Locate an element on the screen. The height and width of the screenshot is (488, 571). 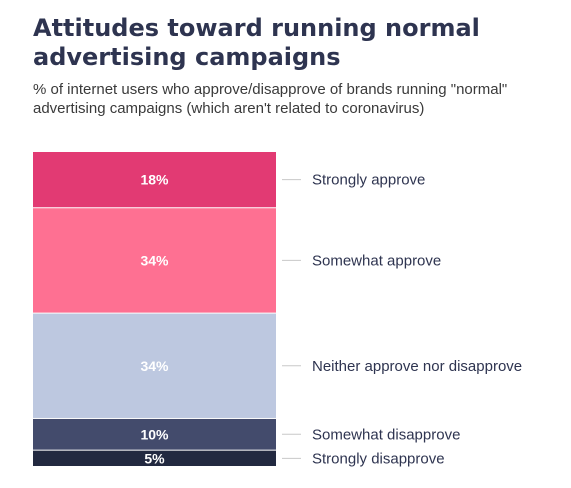
category-label-neither-approve-nor-disapprove: Neither approve nor disapprove is located at coordinates (417, 366).